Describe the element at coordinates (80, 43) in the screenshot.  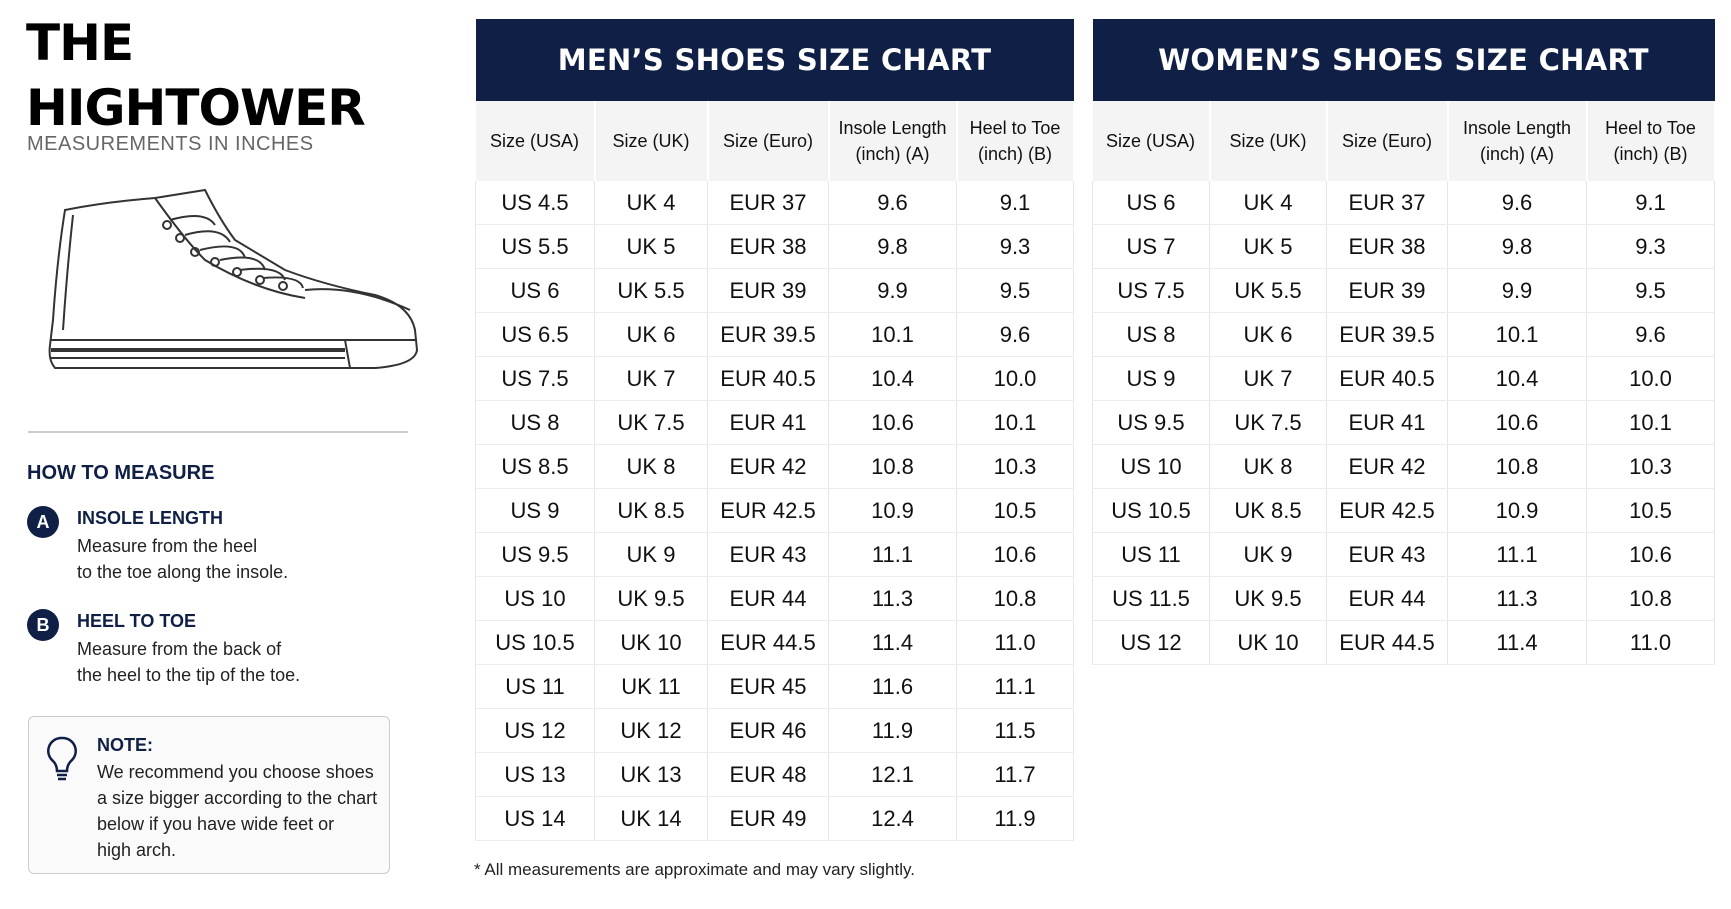
I see `brand-line1: THE` at that location.